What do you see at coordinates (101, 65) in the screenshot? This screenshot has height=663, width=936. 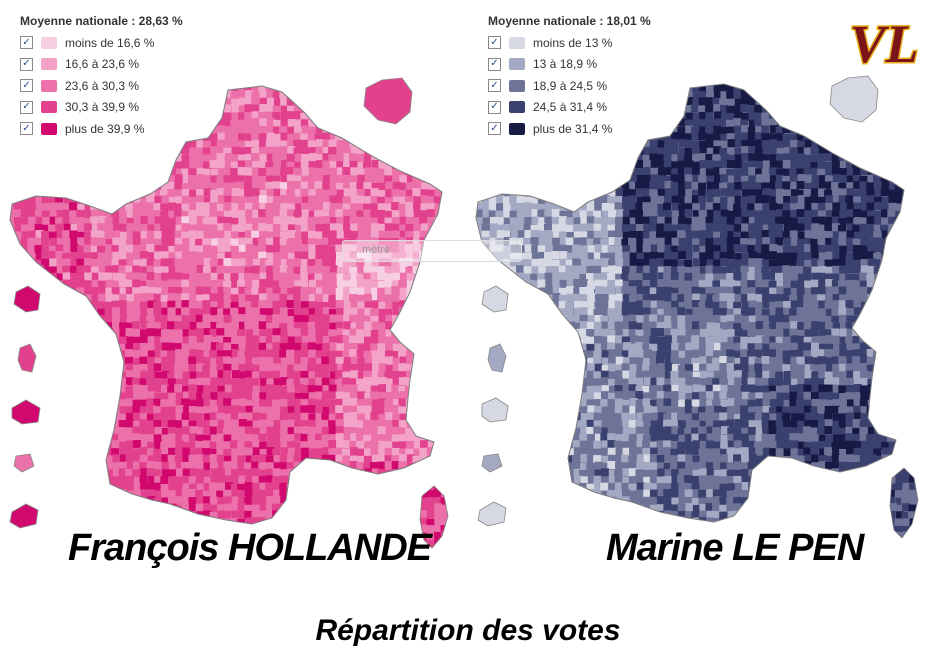 I see `legend-item: ✓ 16,6 à 23,6 %` at bounding box center [101, 65].